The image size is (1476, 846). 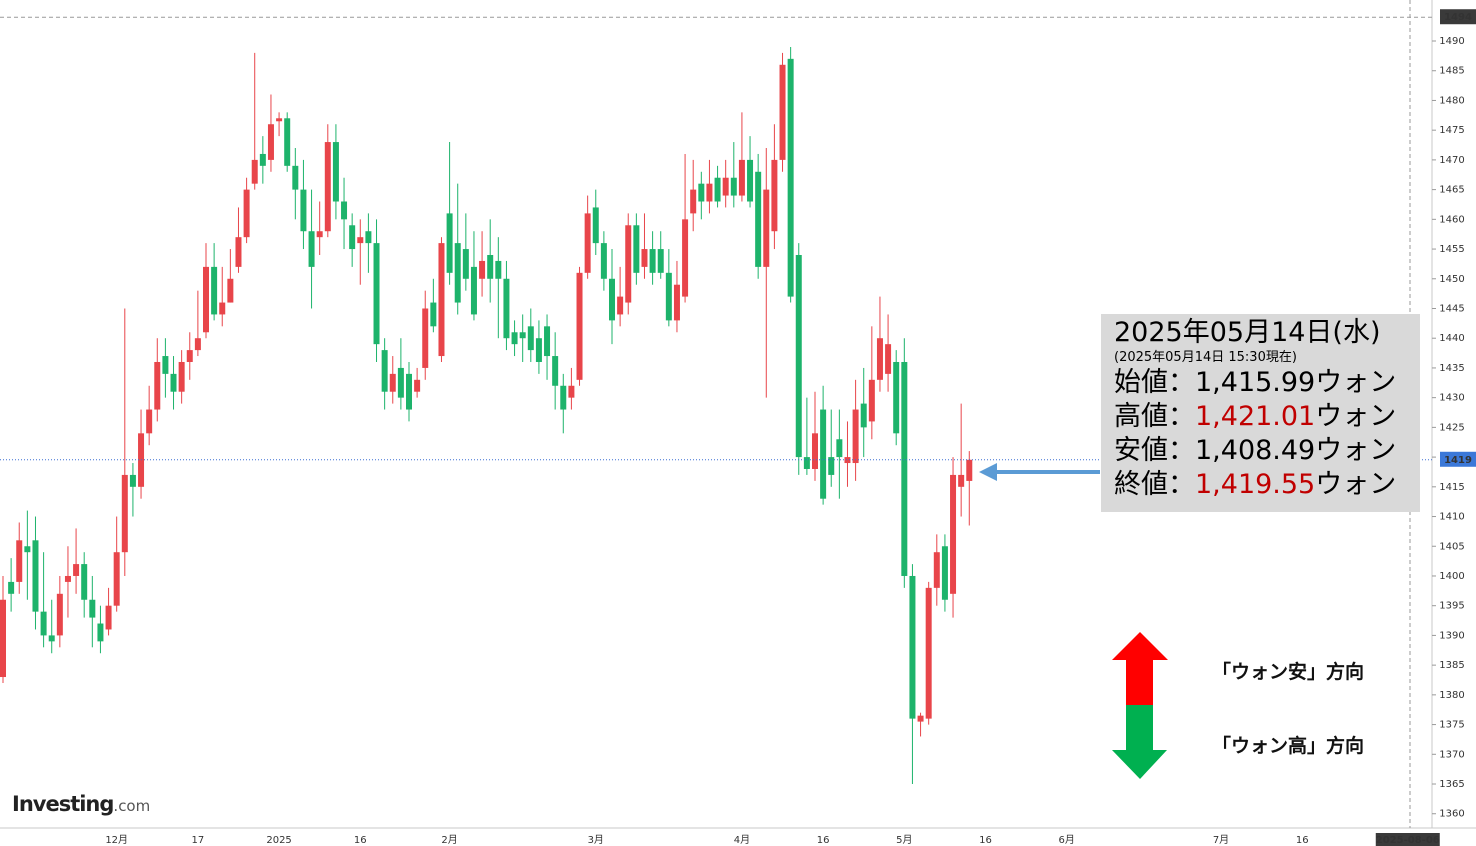 I want to click on info-row: 始値：1,415.99ウォン, so click(x=1267, y=383).